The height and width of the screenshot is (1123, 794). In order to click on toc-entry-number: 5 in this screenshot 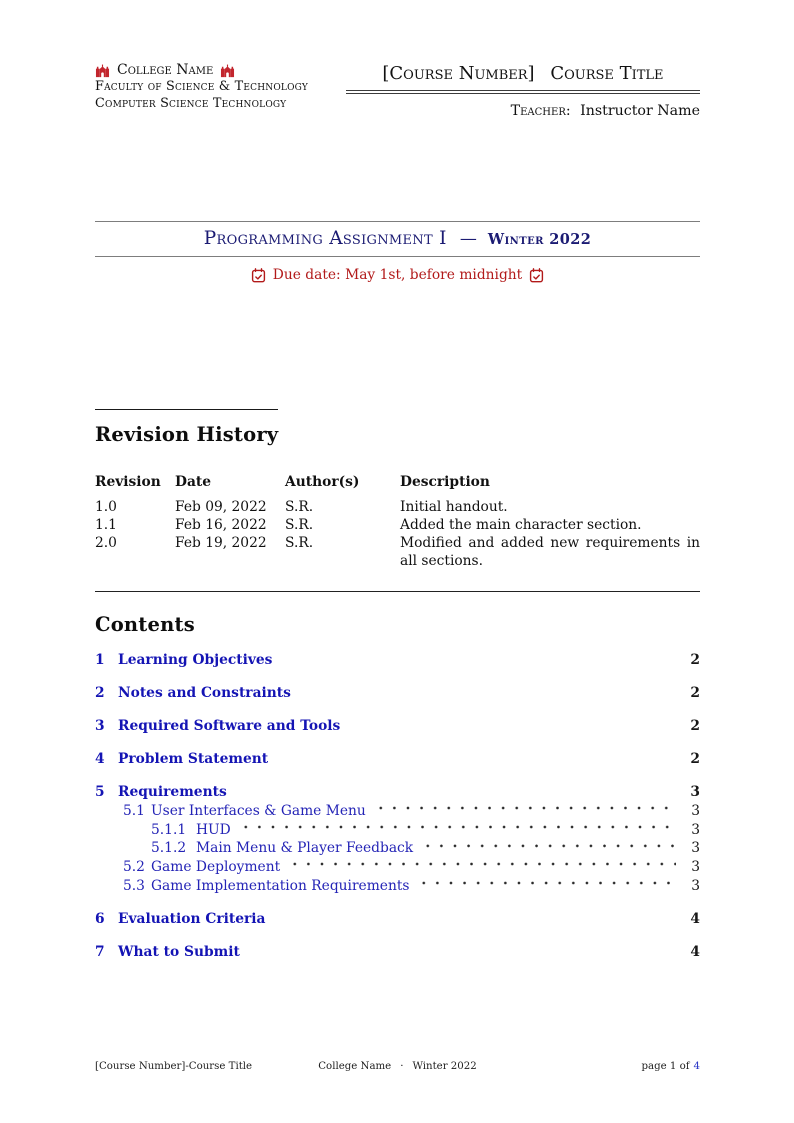, I will do `click(100, 792)`.